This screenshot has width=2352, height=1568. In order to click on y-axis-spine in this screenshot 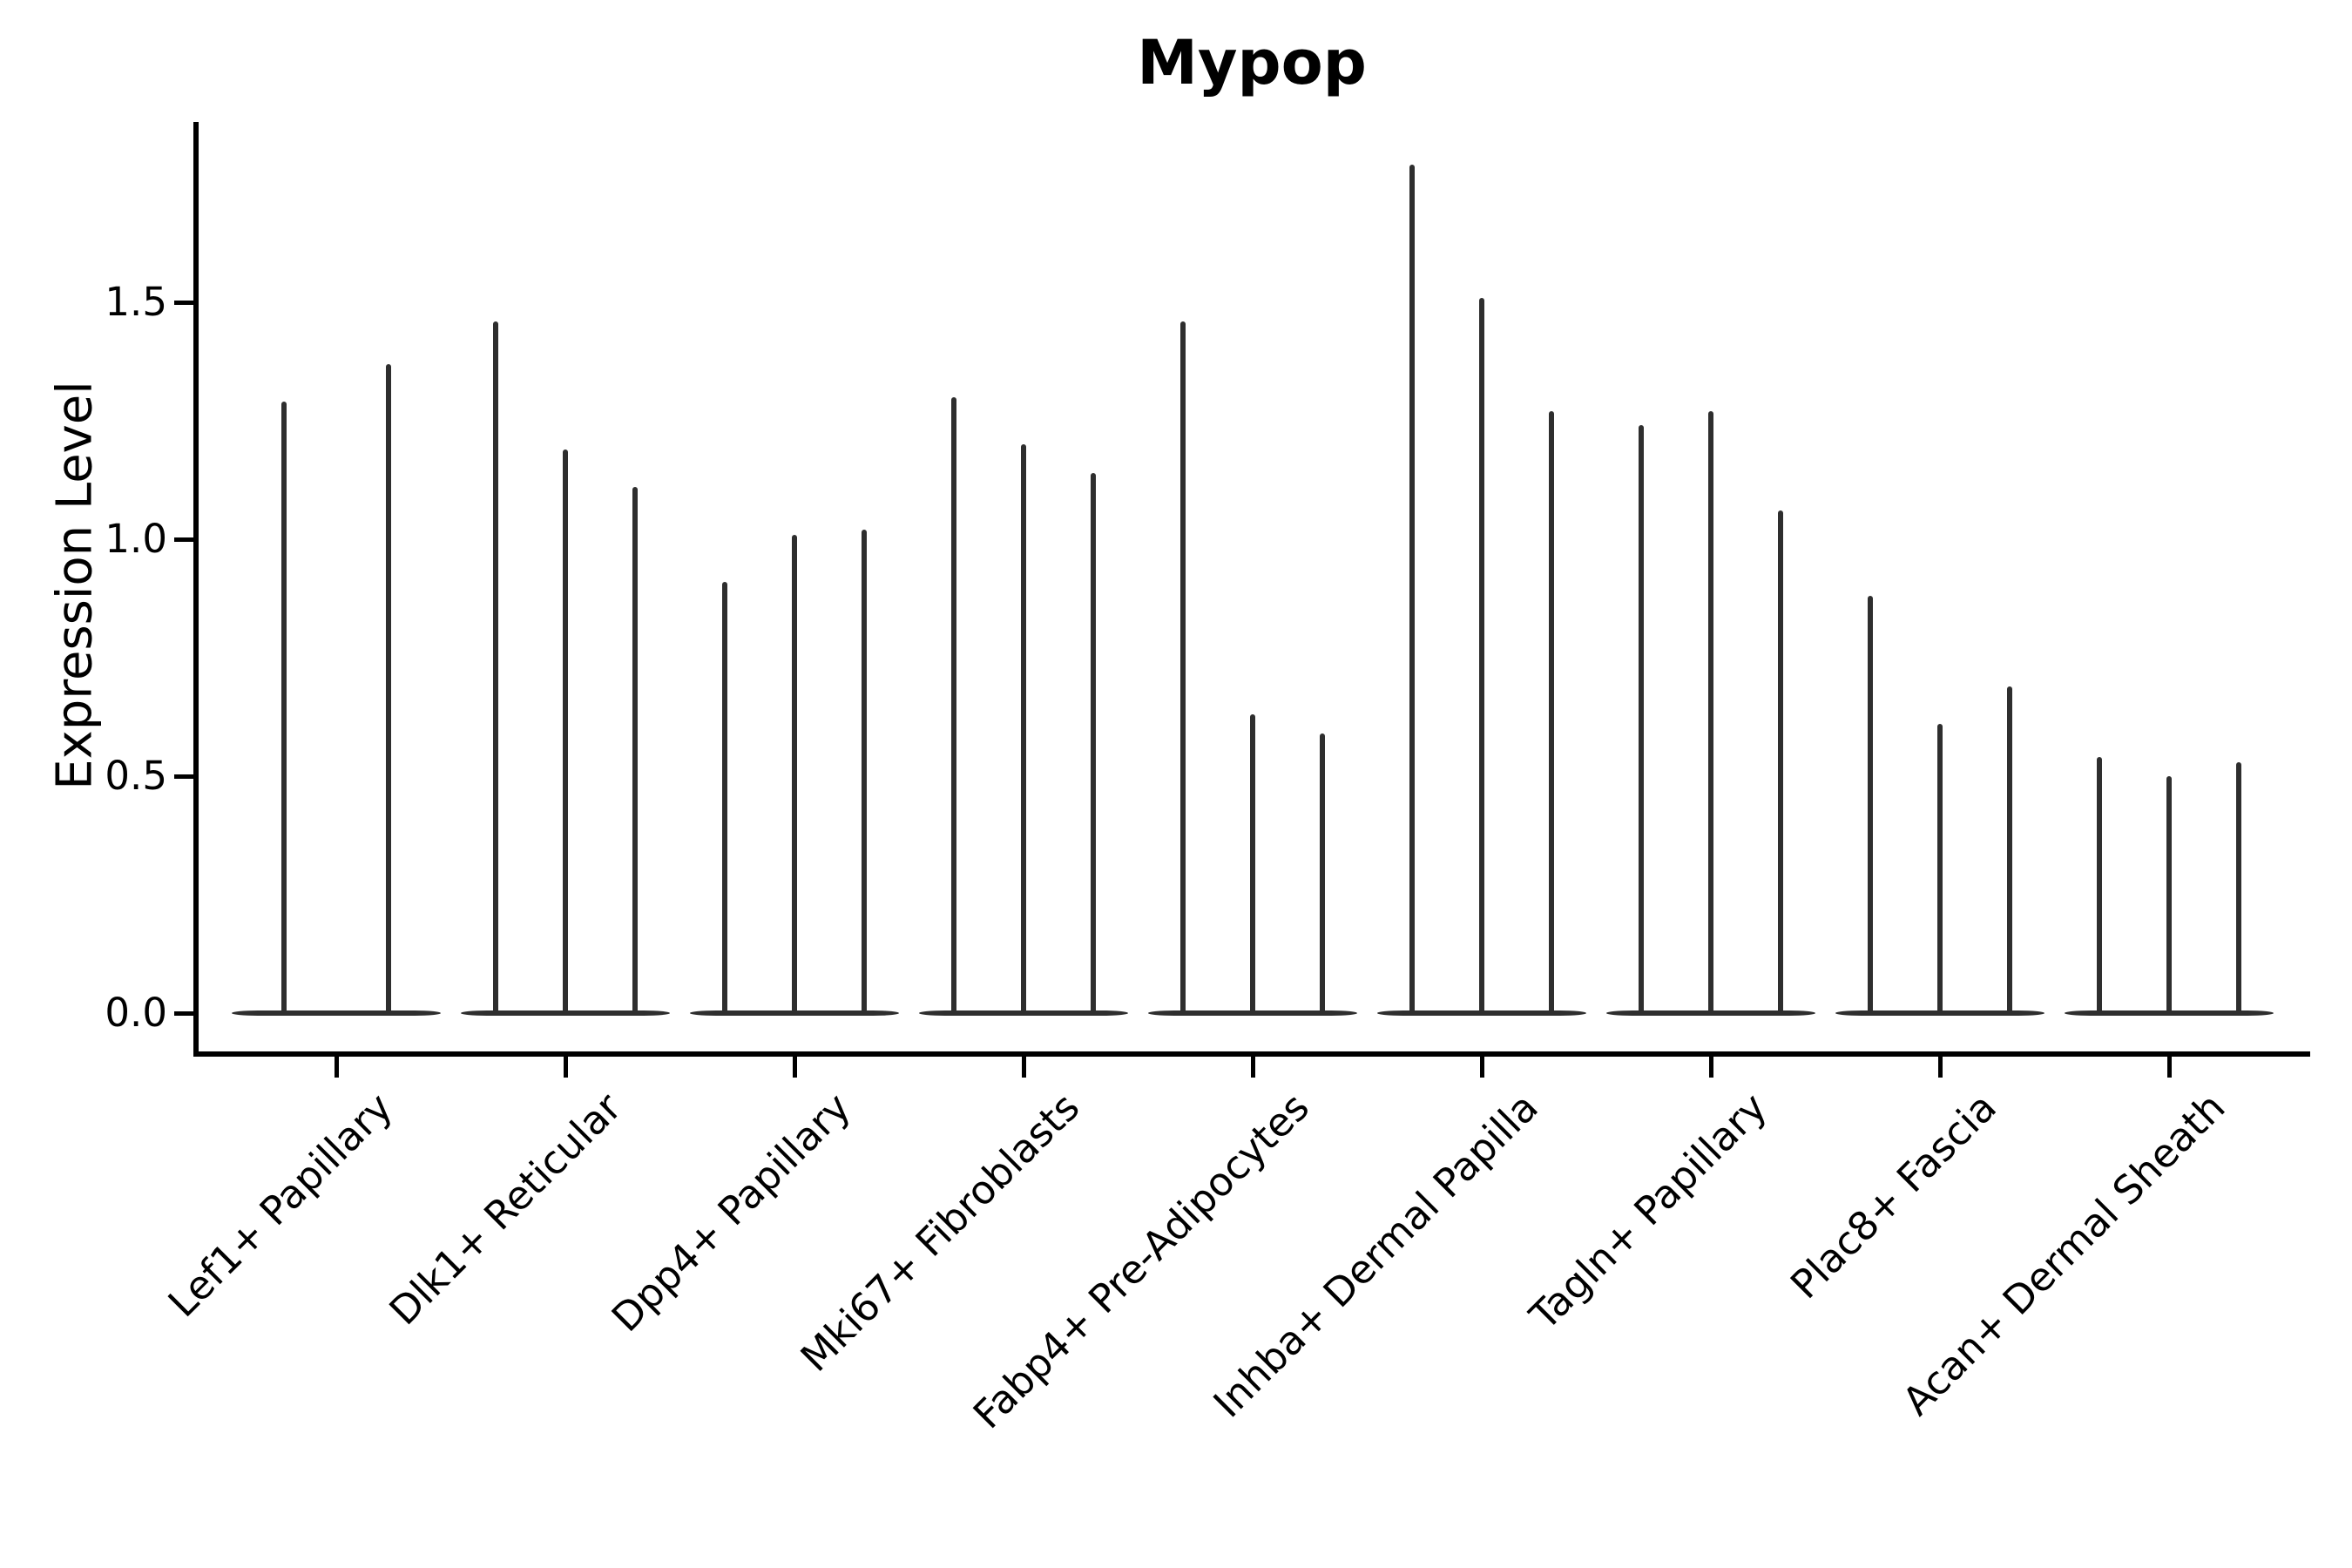, I will do `click(196, 589)`.